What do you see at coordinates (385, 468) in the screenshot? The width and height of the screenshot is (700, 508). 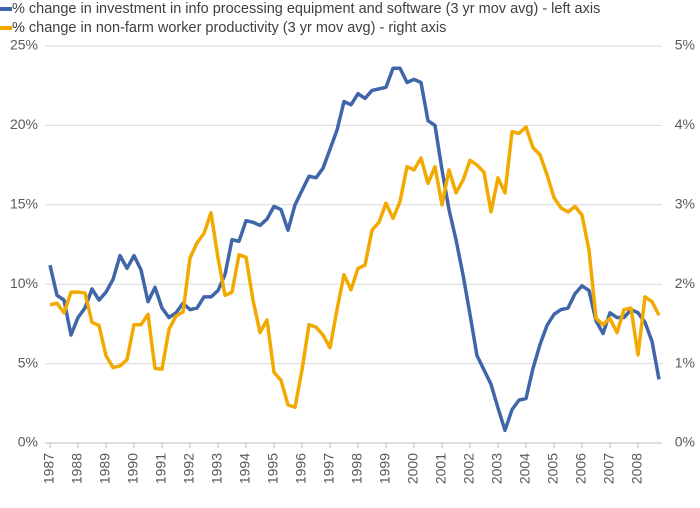 I see `x-tick-label: 1999` at bounding box center [385, 468].